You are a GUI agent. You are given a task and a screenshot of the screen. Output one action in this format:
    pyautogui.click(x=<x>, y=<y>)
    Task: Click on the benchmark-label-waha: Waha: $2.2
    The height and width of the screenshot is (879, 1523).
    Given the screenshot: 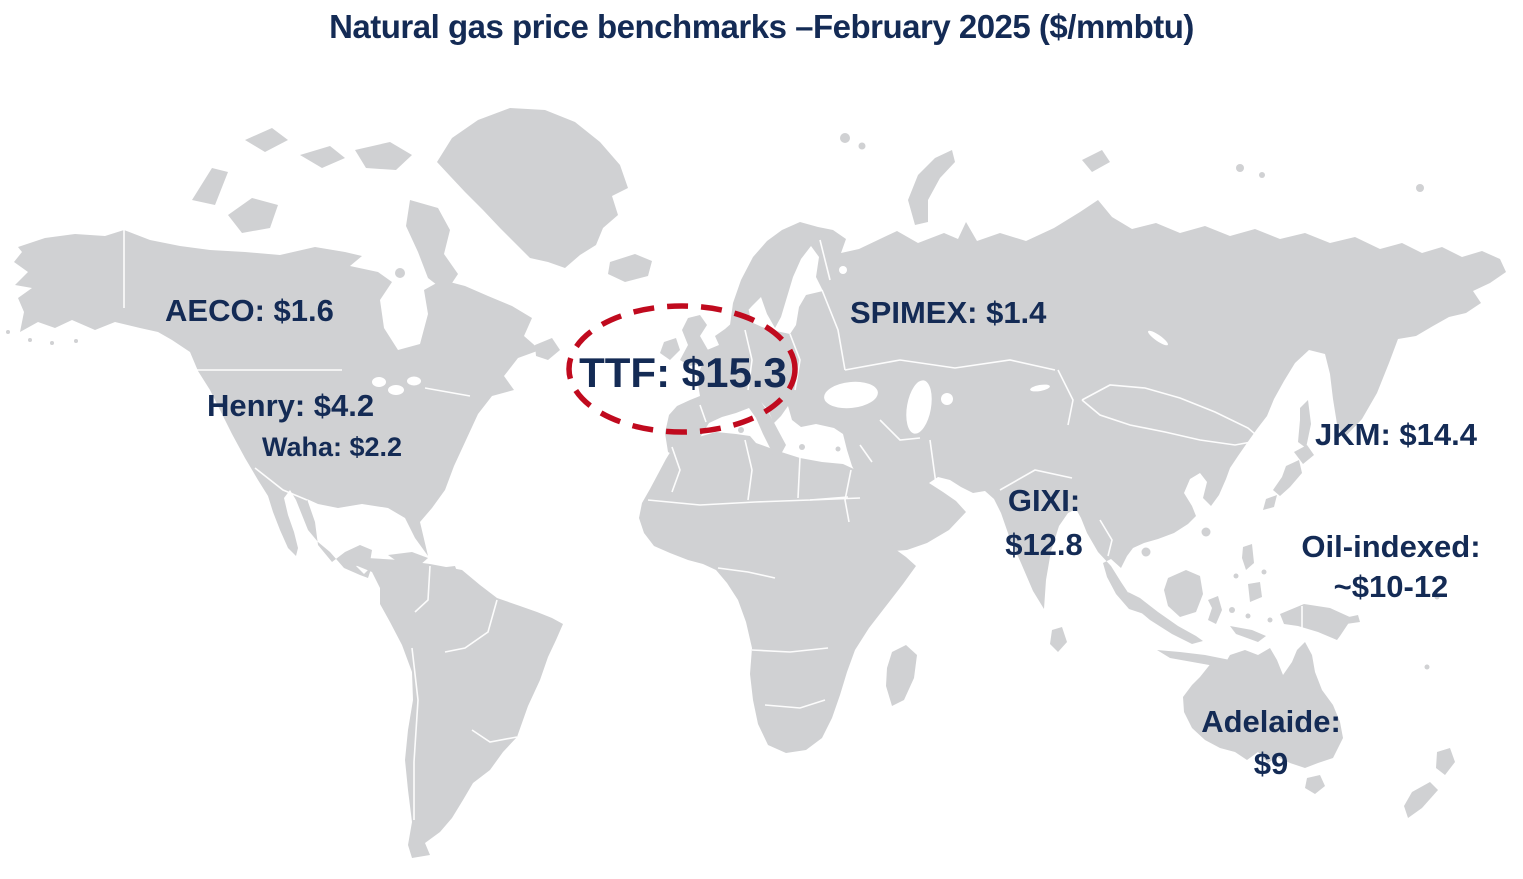 What is the action you would take?
    pyautogui.click(x=332, y=447)
    